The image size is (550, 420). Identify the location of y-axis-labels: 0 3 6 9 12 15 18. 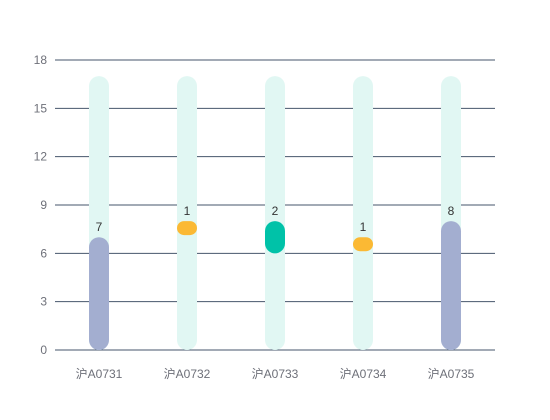
(41, 205).